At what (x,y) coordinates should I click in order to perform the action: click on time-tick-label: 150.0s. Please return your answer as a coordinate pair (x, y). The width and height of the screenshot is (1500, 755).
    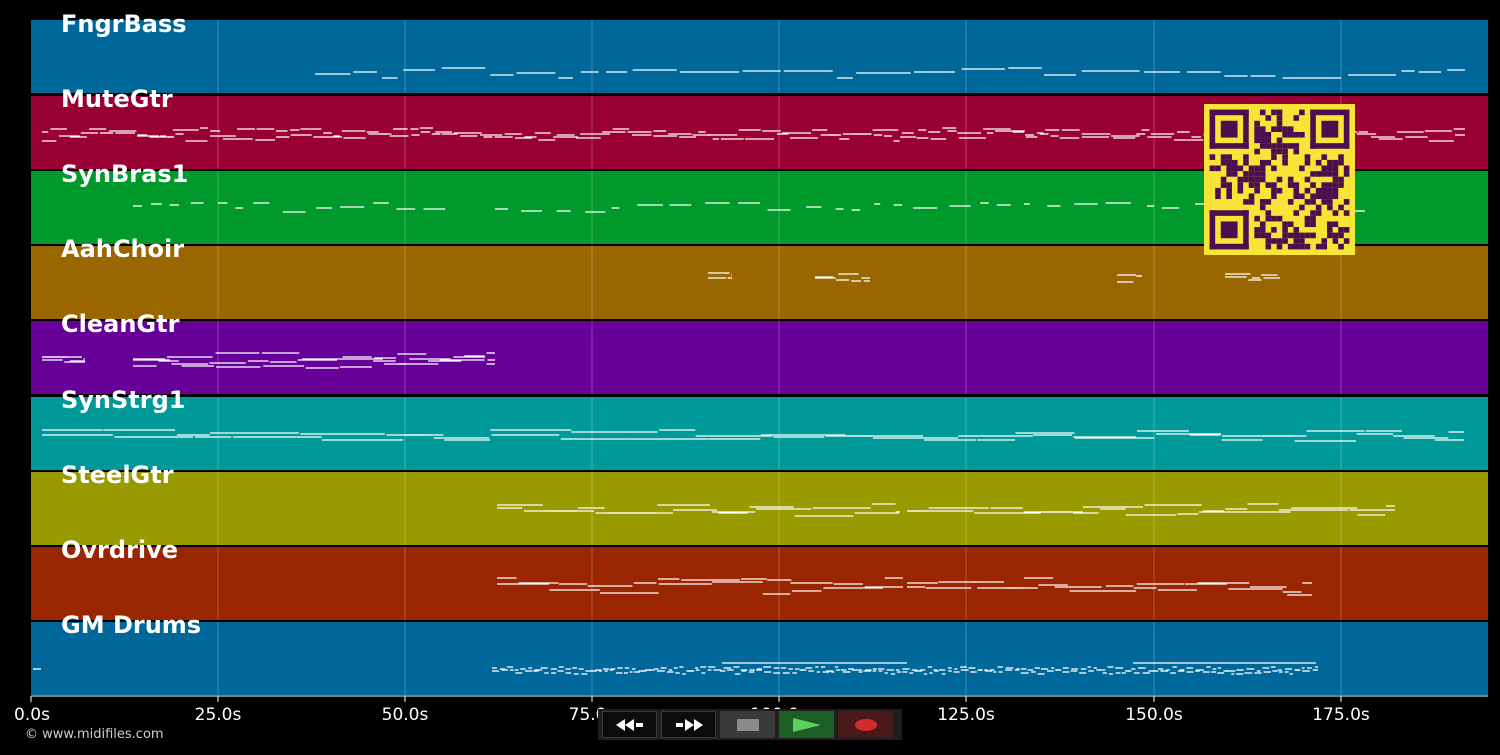
    Looking at the image, I should click on (1154, 715).